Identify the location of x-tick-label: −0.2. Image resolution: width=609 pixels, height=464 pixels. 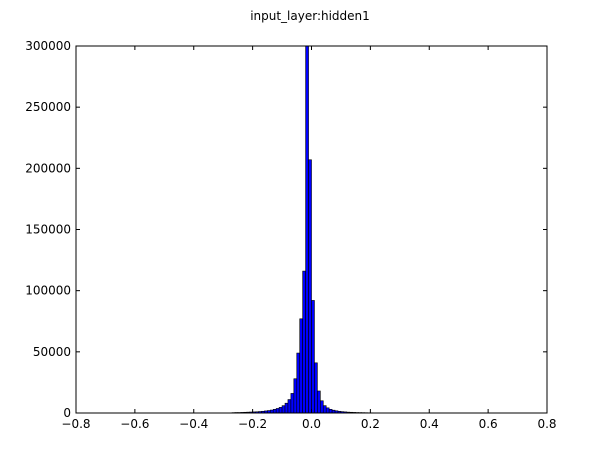
(252, 424).